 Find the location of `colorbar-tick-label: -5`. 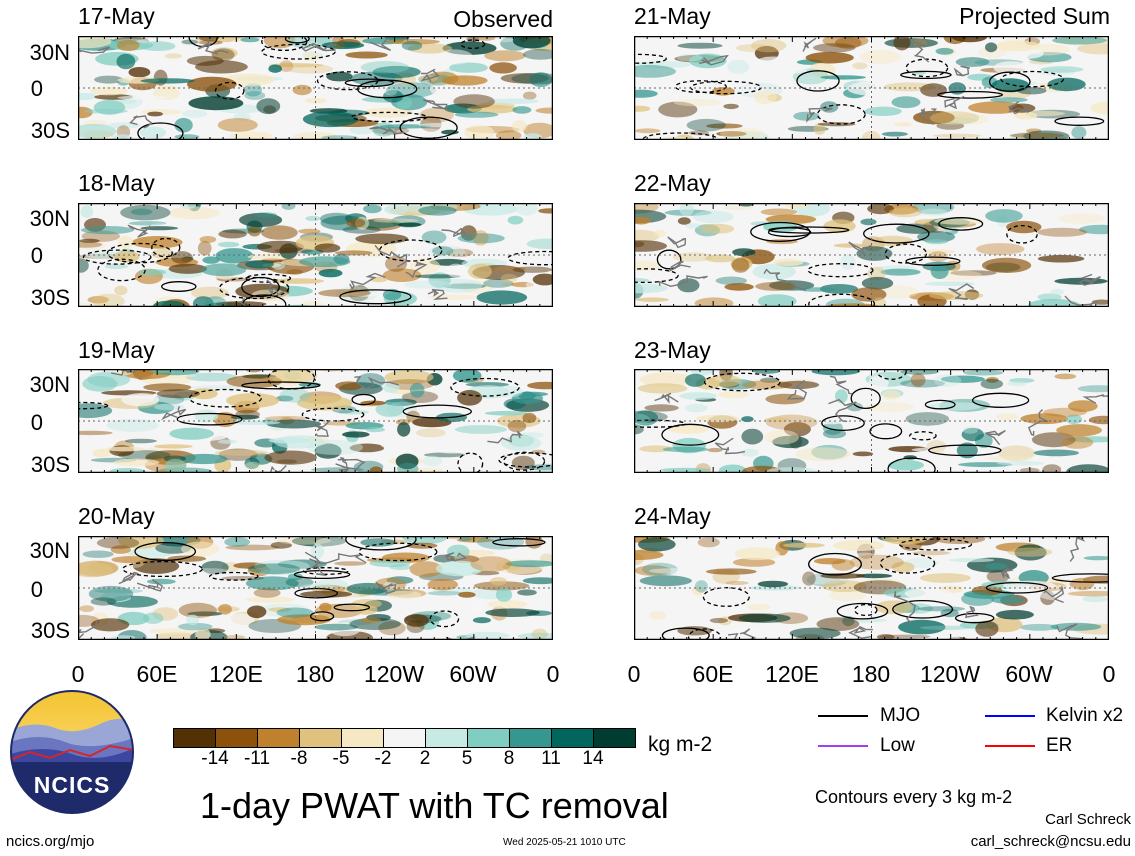

colorbar-tick-label: -5 is located at coordinates (341, 758).